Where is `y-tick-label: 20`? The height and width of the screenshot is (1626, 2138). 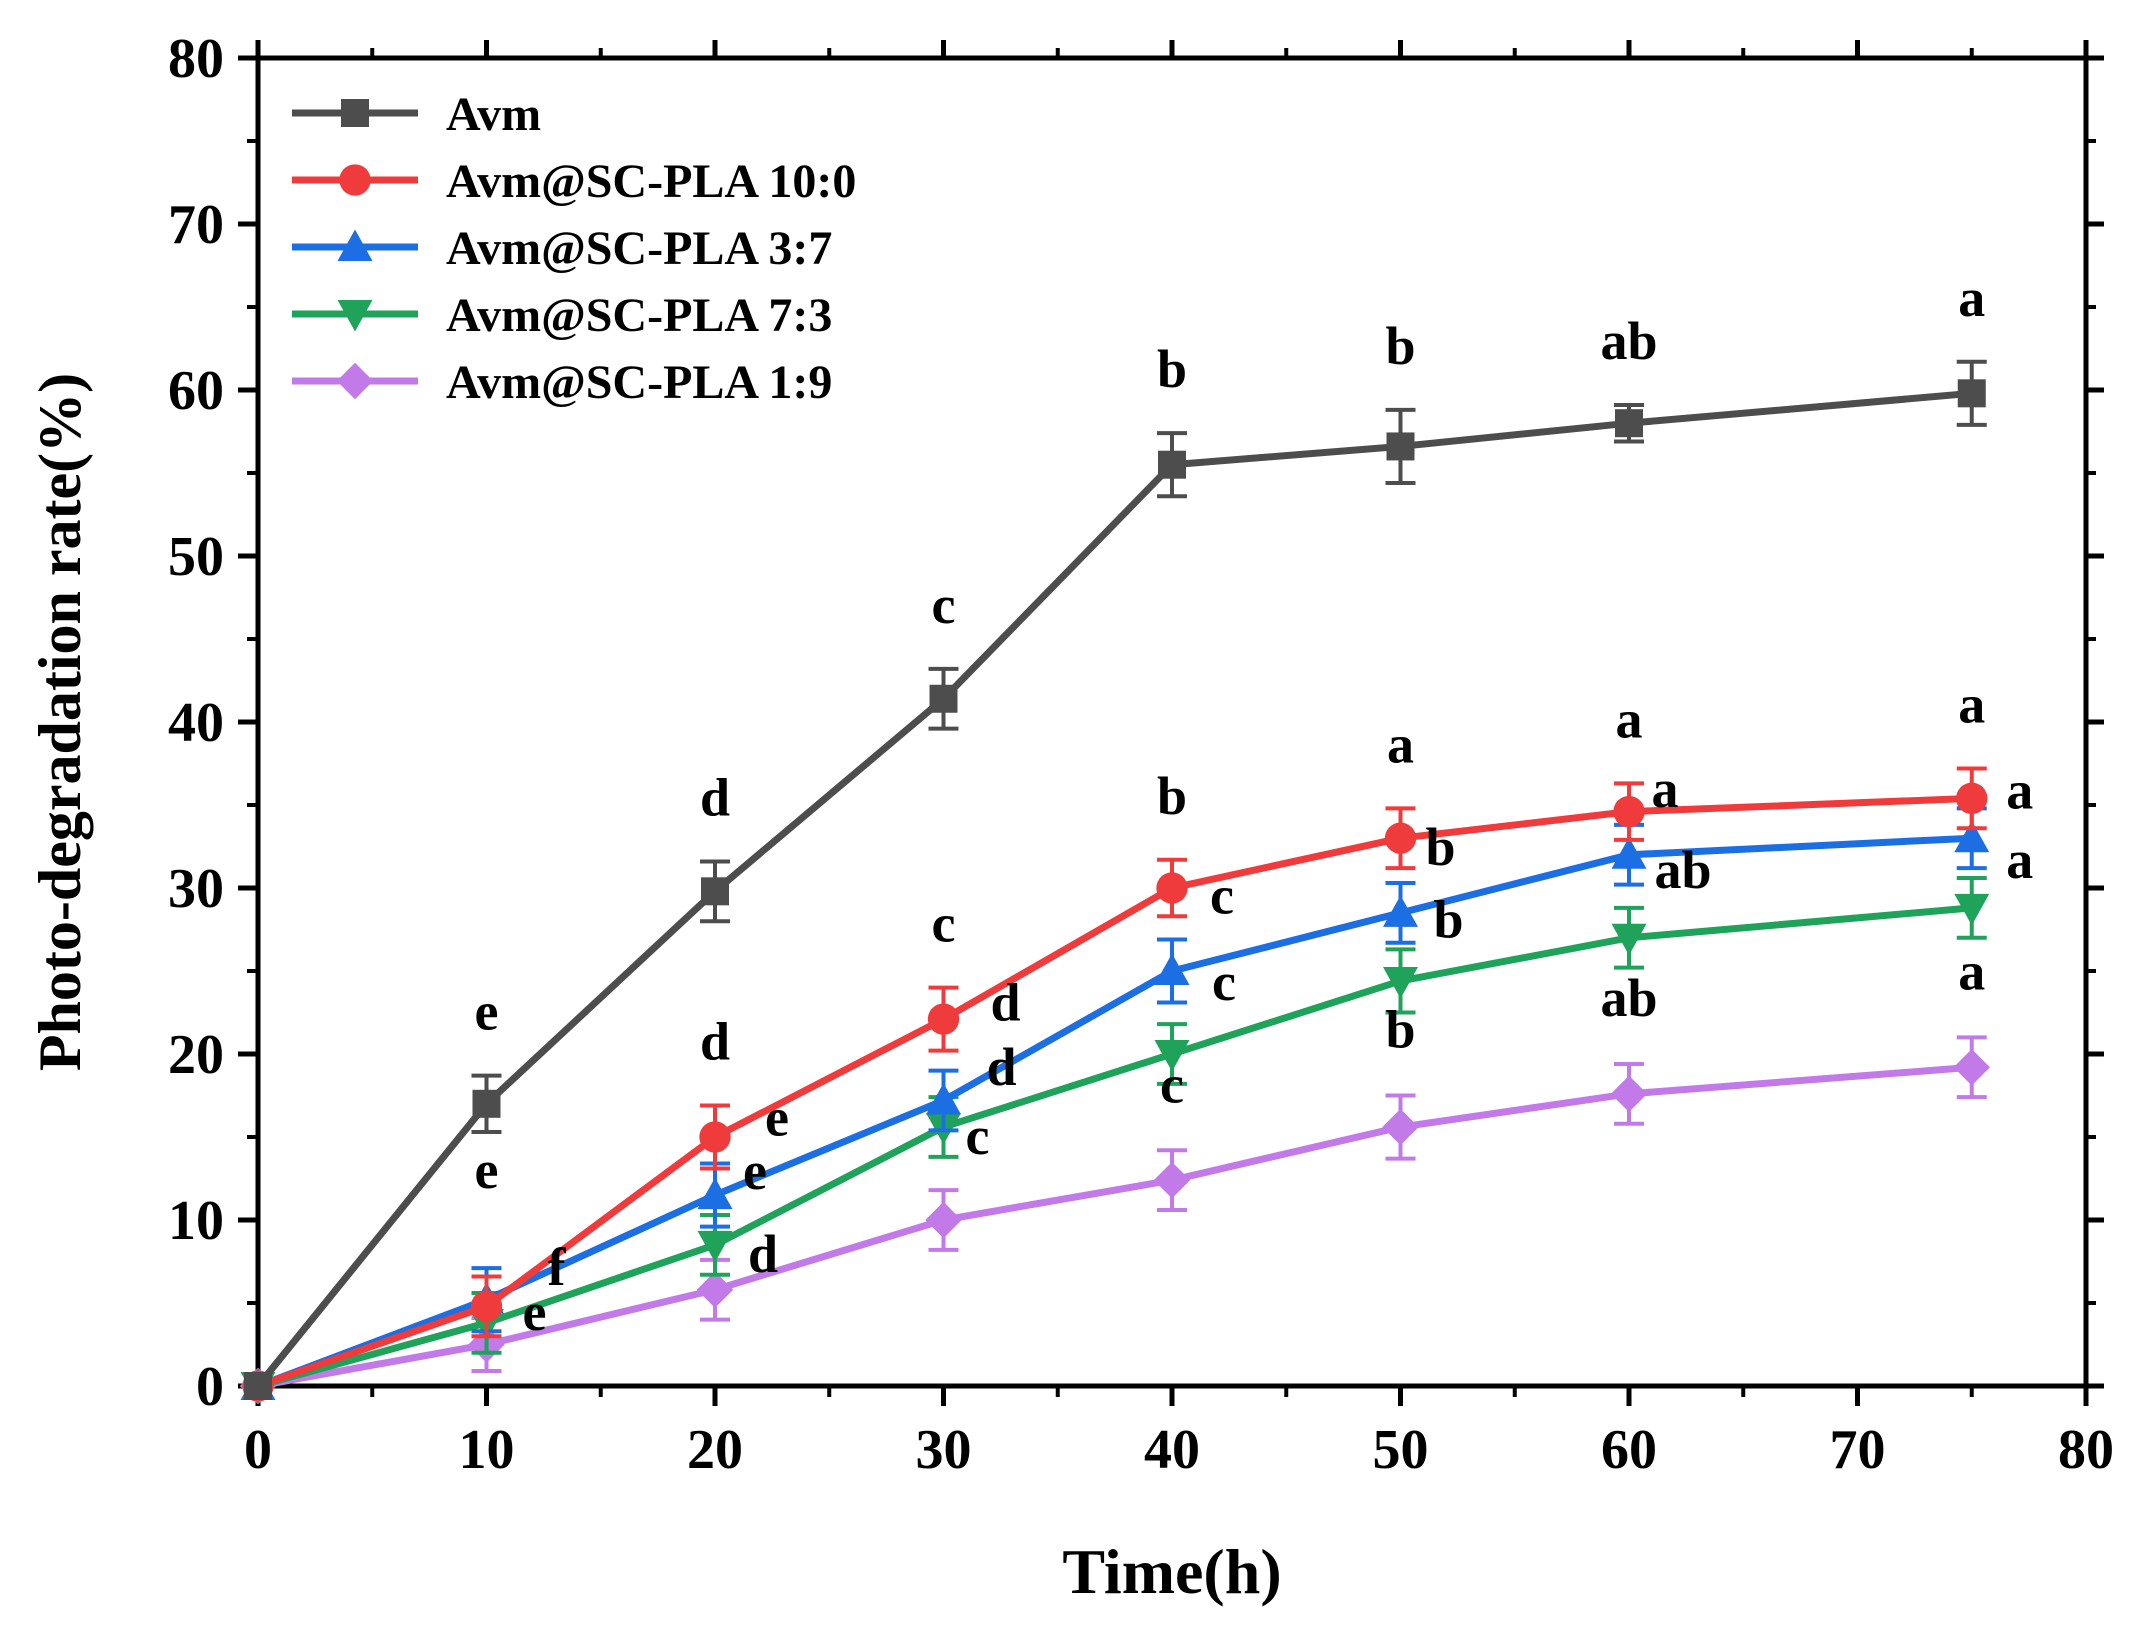 y-tick-label: 20 is located at coordinates (196, 1055).